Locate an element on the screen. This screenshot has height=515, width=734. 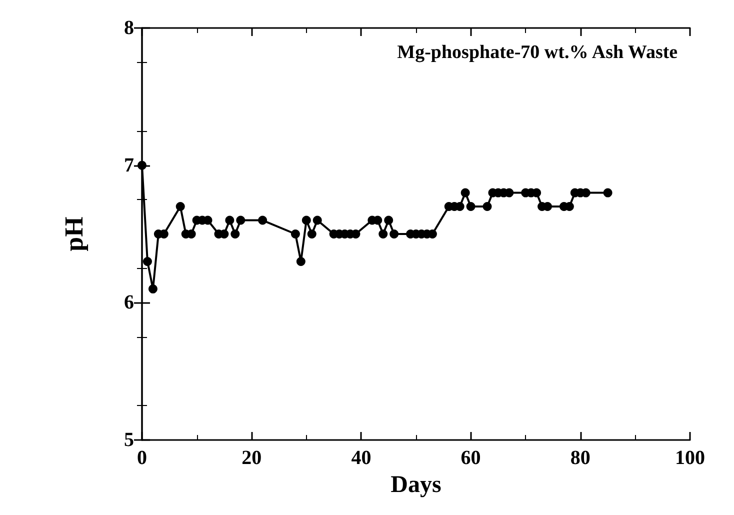
y-tick-label: 7 is located at coordinates (129, 165).